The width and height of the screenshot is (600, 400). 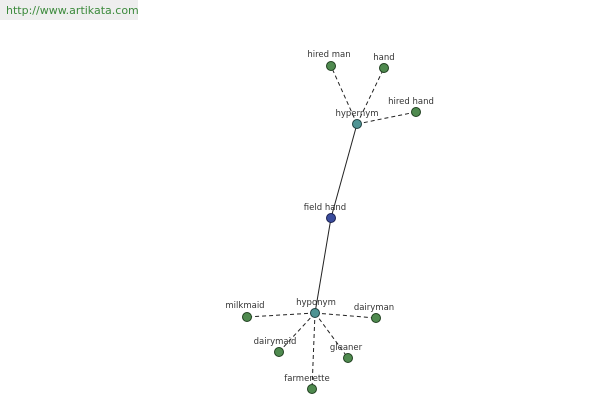 What do you see at coordinates (346, 348) in the screenshot?
I see `node-label: gleaner` at bounding box center [346, 348].